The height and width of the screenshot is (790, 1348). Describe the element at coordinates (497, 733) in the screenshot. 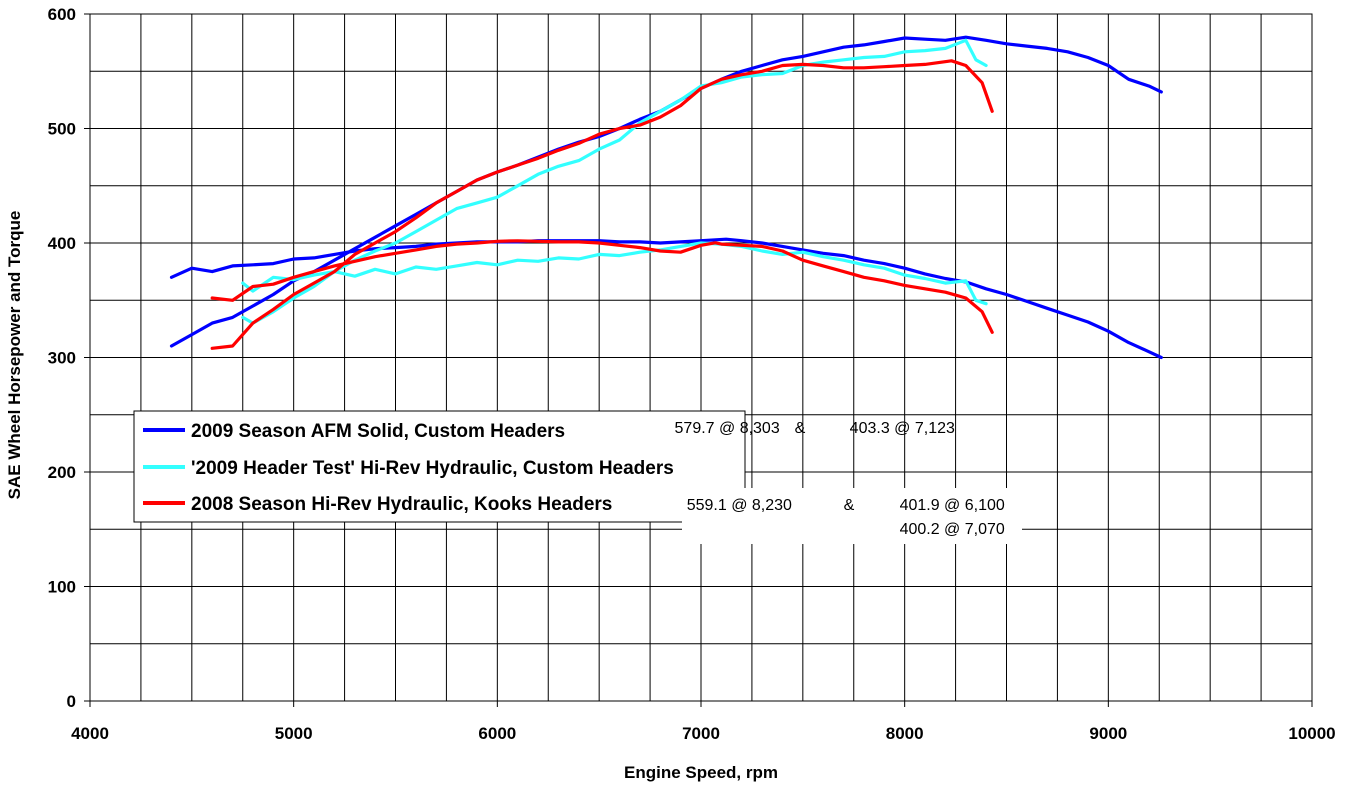

I see `x-tick-label: 6000` at that location.